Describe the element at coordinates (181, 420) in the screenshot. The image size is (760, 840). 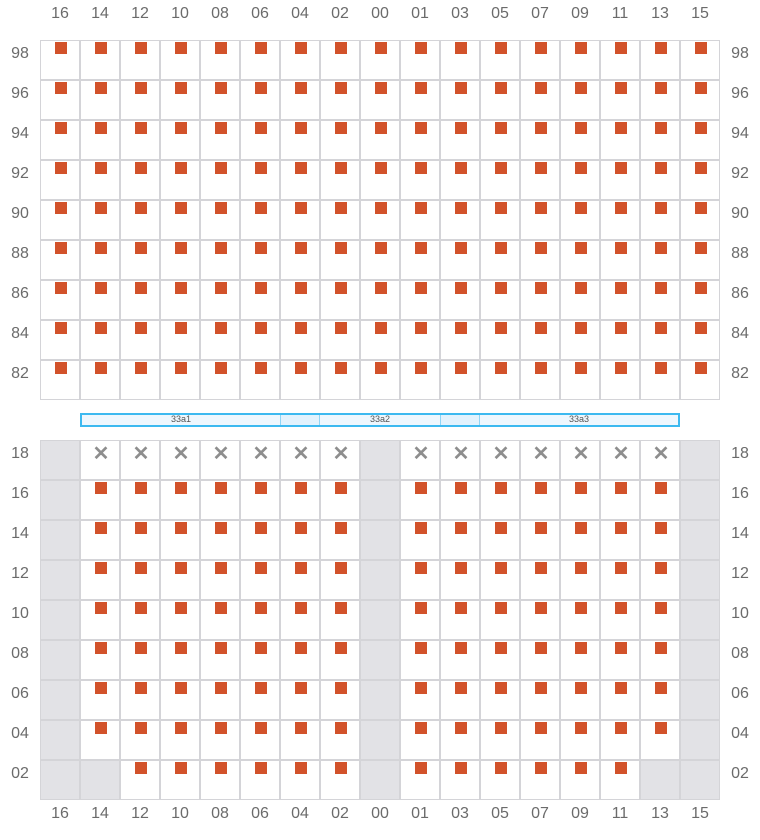
I see `segment-33a1: 33a1` at that location.